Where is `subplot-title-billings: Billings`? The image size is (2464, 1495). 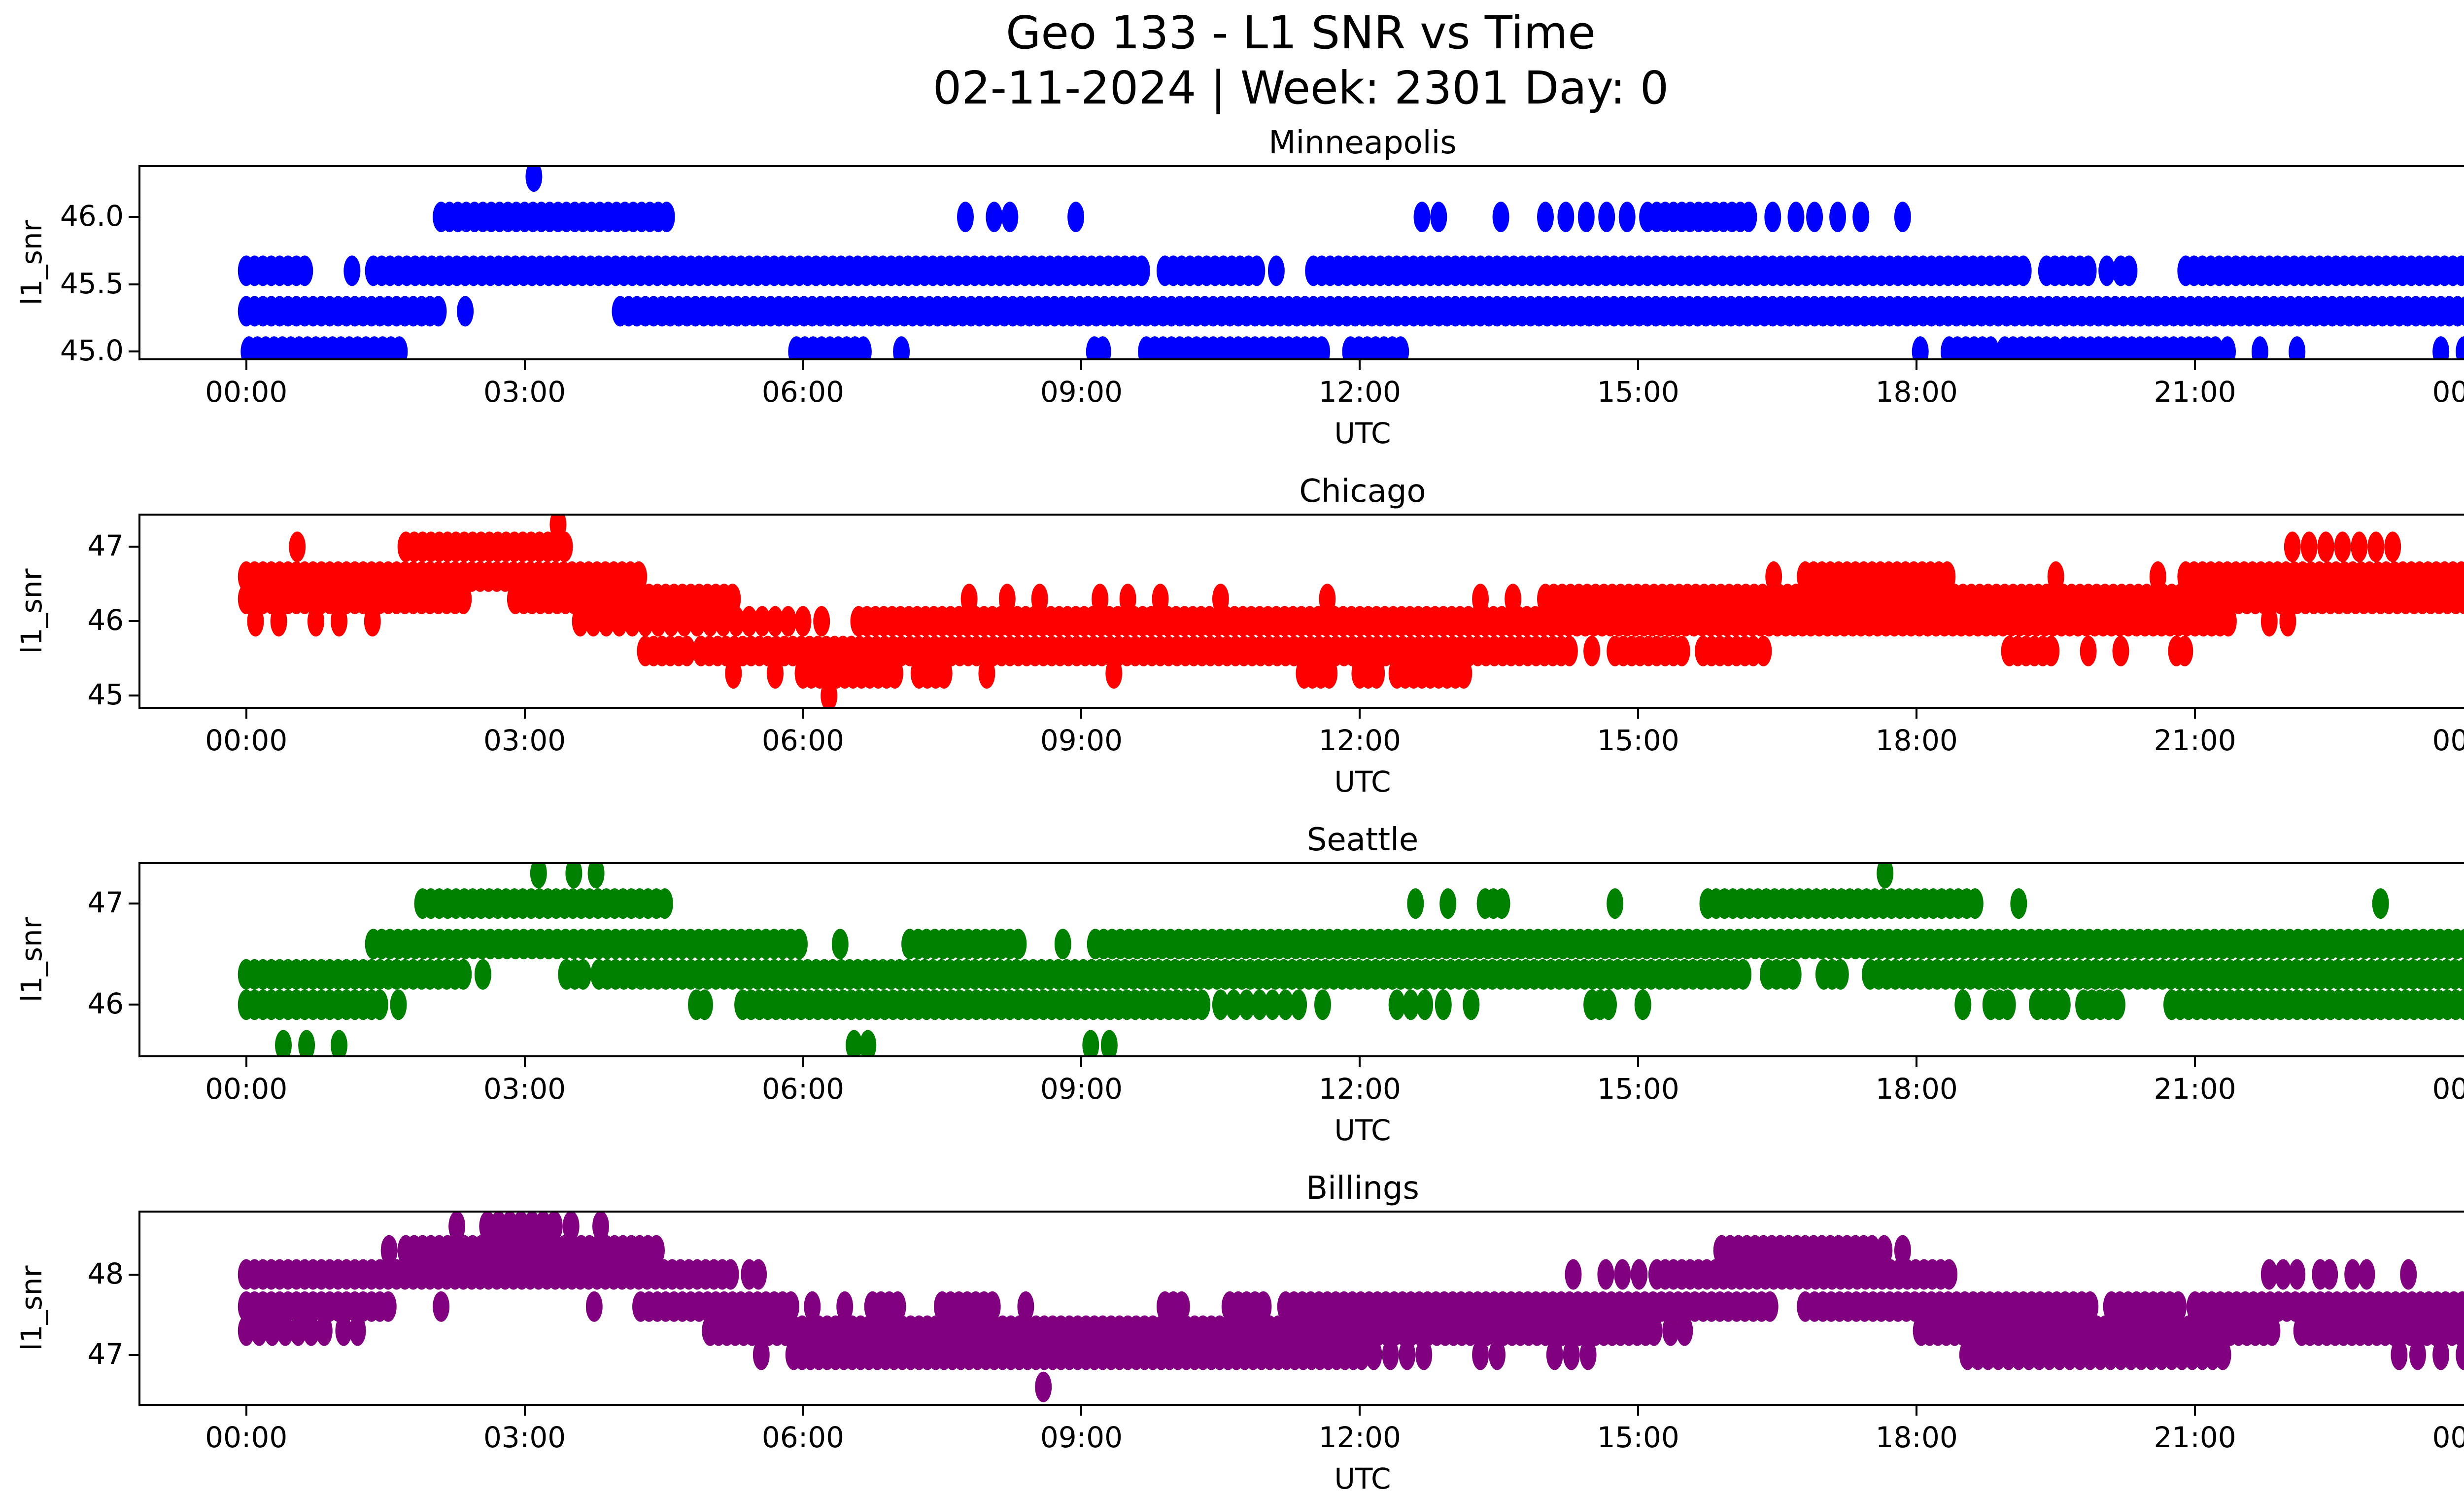 subplot-title-billings: Billings is located at coordinates (1362, 1188).